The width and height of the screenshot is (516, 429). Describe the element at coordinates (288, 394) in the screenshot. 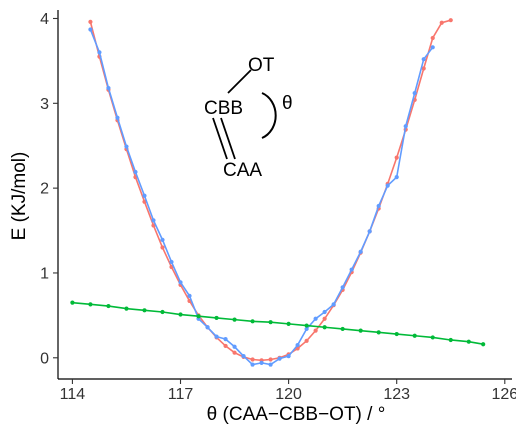

I see `x-tick-label: 120` at that location.